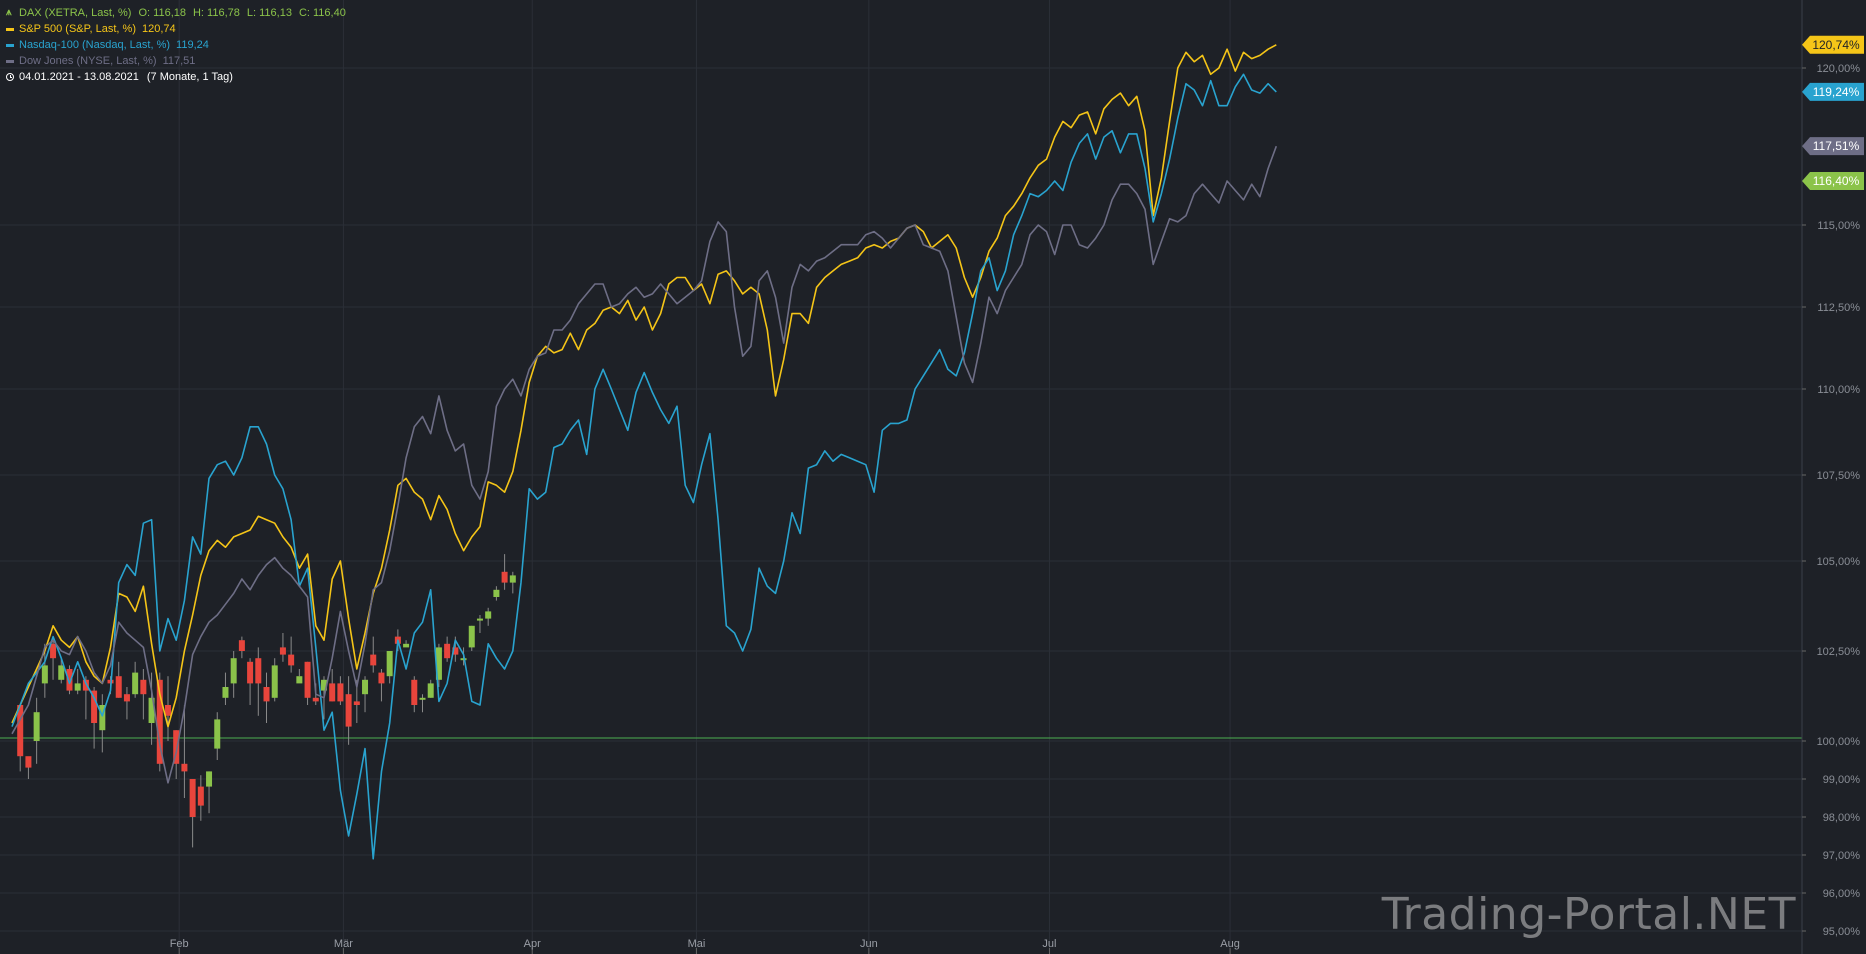  I want to click on last-value-badge-label: 120,74%, so click(1836, 45).